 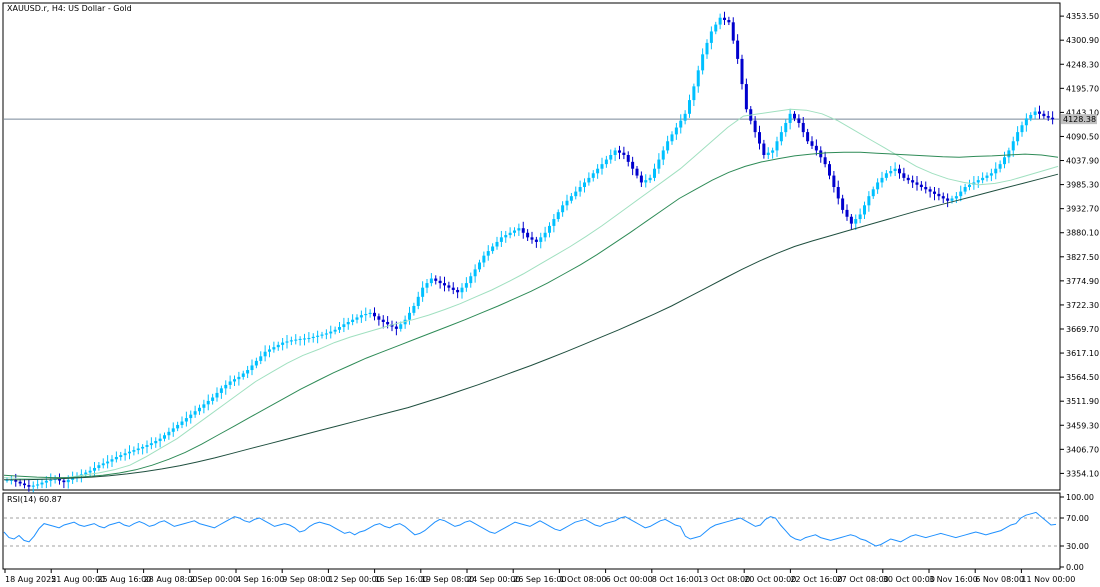 What do you see at coordinates (1082, 401) in the screenshot?
I see `price-tick-label: 3511.90` at bounding box center [1082, 401].